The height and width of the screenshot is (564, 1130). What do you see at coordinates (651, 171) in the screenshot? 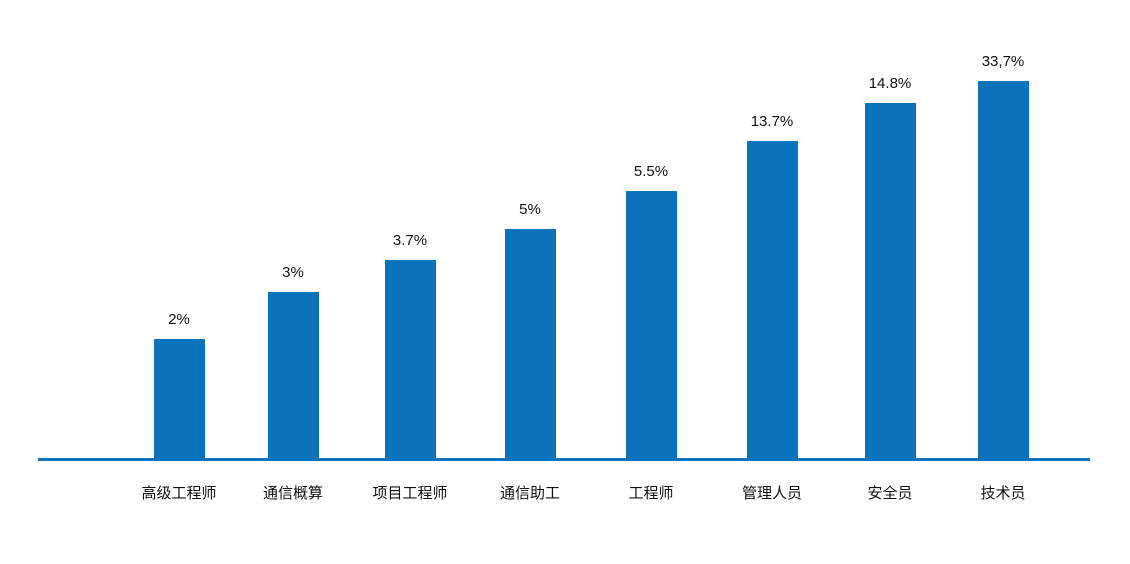
I see `bar-value-label: 5.5%` at bounding box center [651, 171].